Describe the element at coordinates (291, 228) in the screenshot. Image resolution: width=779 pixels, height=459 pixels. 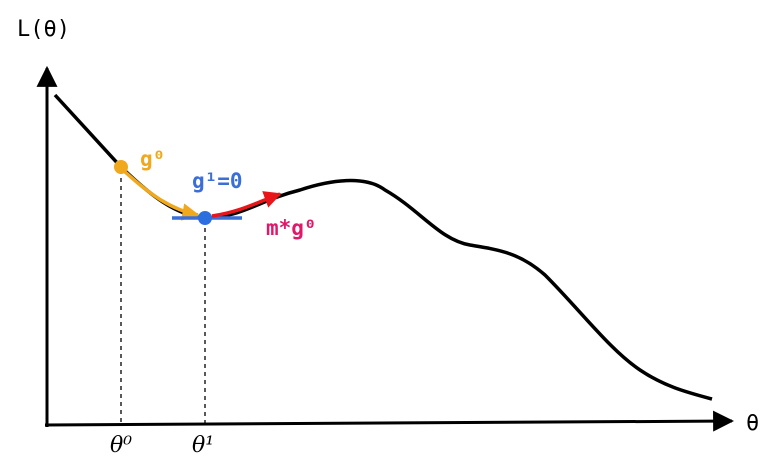
I see `momentum-label: m*g⁰` at that location.